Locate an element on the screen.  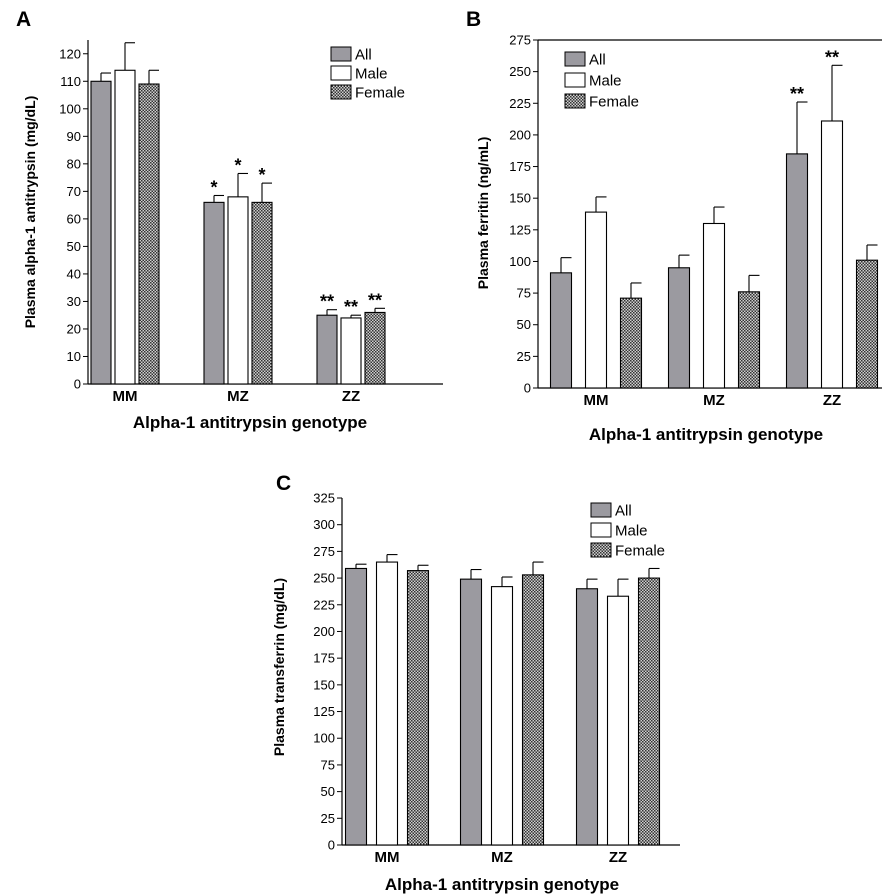
panel-b-y-tick-label: 0 is located at coordinates (527, 388).